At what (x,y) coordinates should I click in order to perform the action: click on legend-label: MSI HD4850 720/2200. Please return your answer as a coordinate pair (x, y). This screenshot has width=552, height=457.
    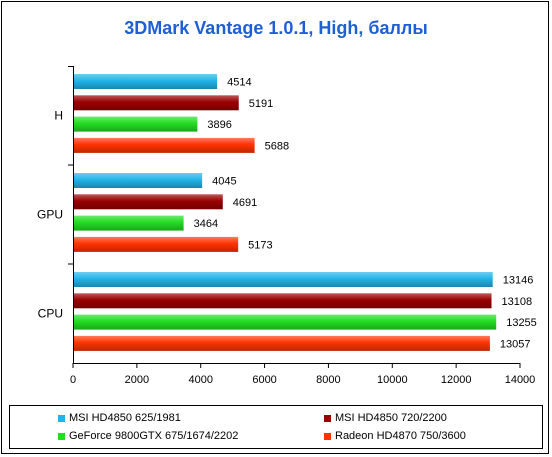
    Looking at the image, I should click on (391, 418).